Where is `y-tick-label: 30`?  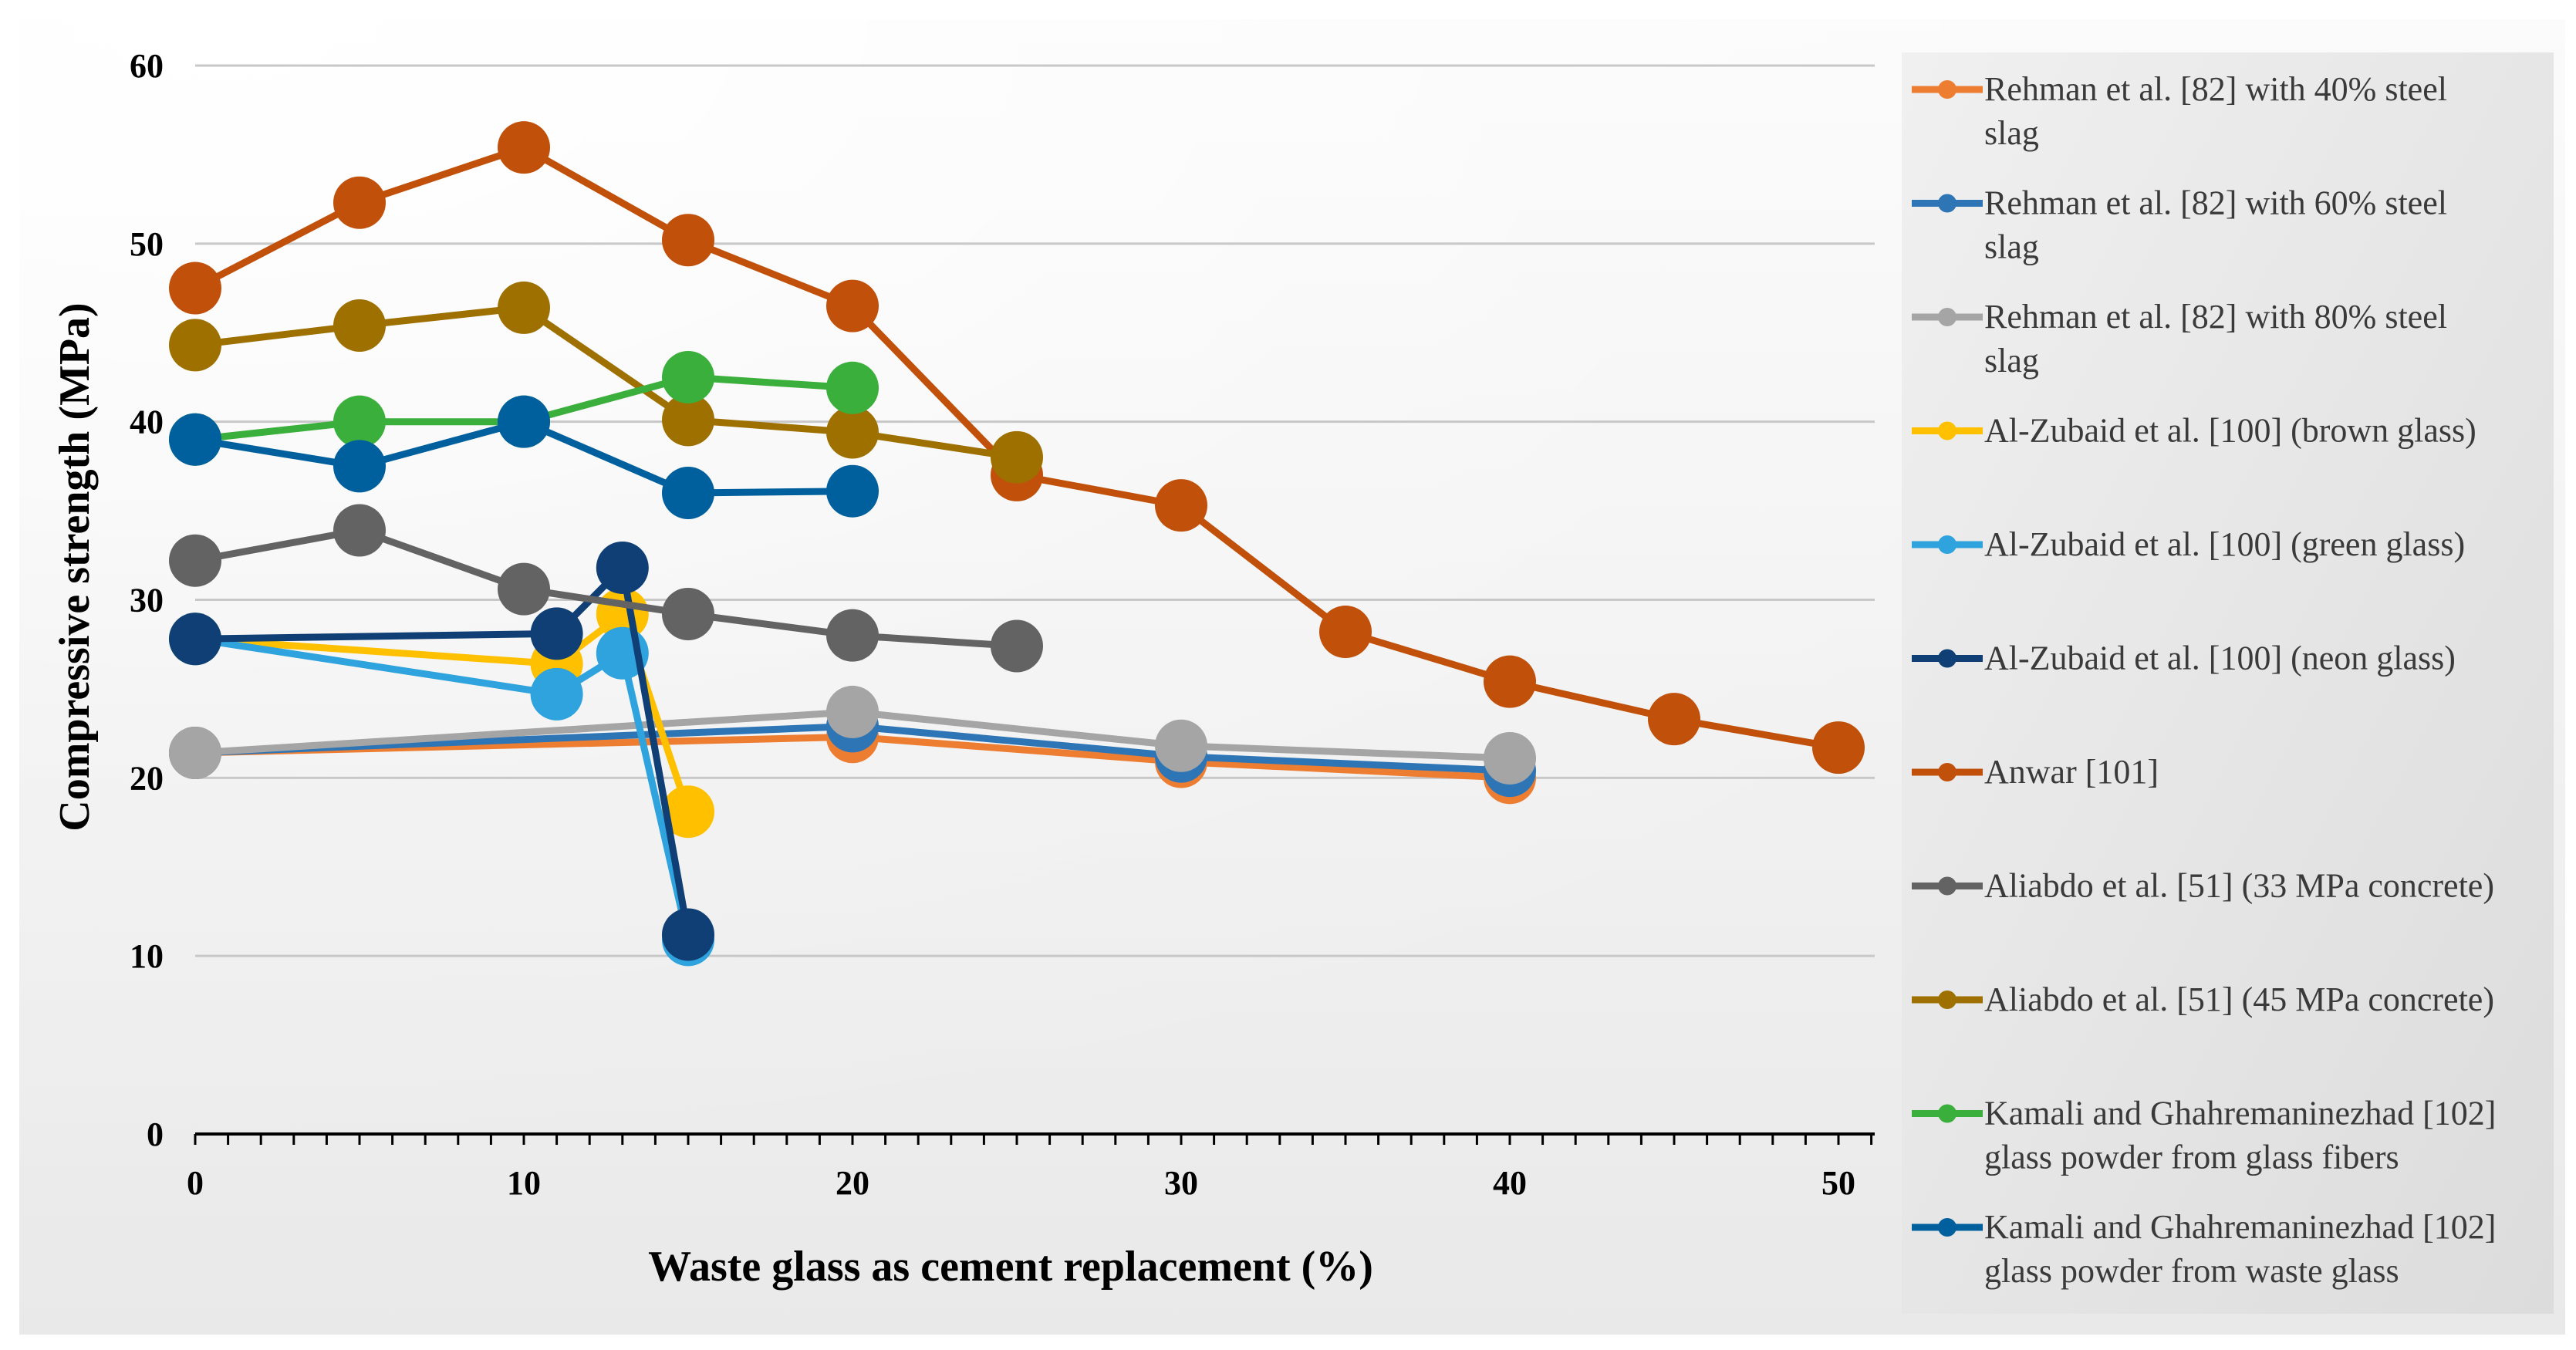 y-tick-label: 30 is located at coordinates (147, 600).